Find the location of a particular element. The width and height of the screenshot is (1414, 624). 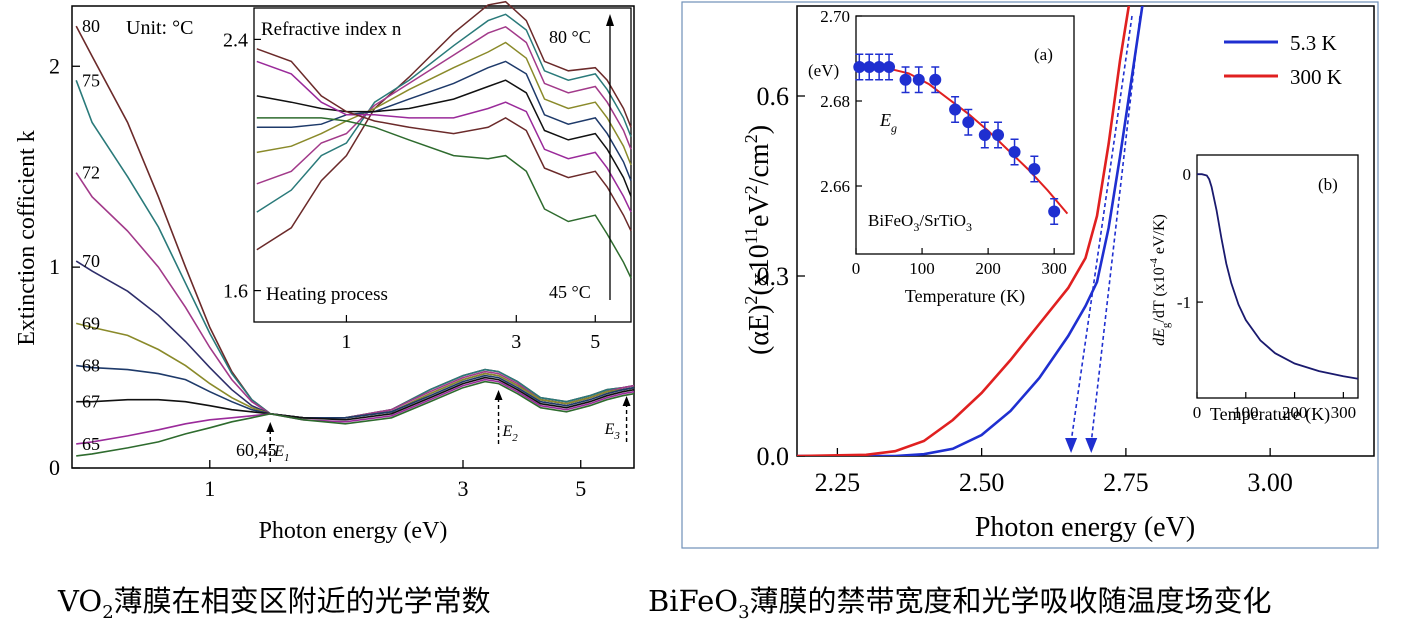

vo2-y-tick-label: 1 is located at coordinates (54, 266).